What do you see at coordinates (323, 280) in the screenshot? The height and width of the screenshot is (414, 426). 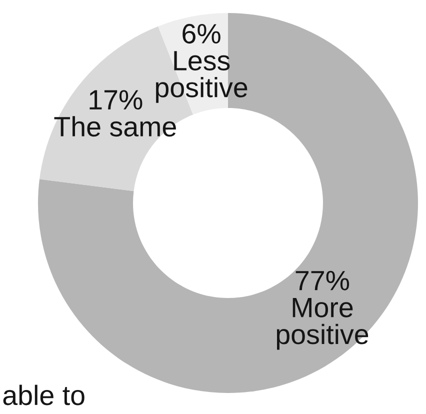 I see `data-label: 77%` at bounding box center [323, 280].